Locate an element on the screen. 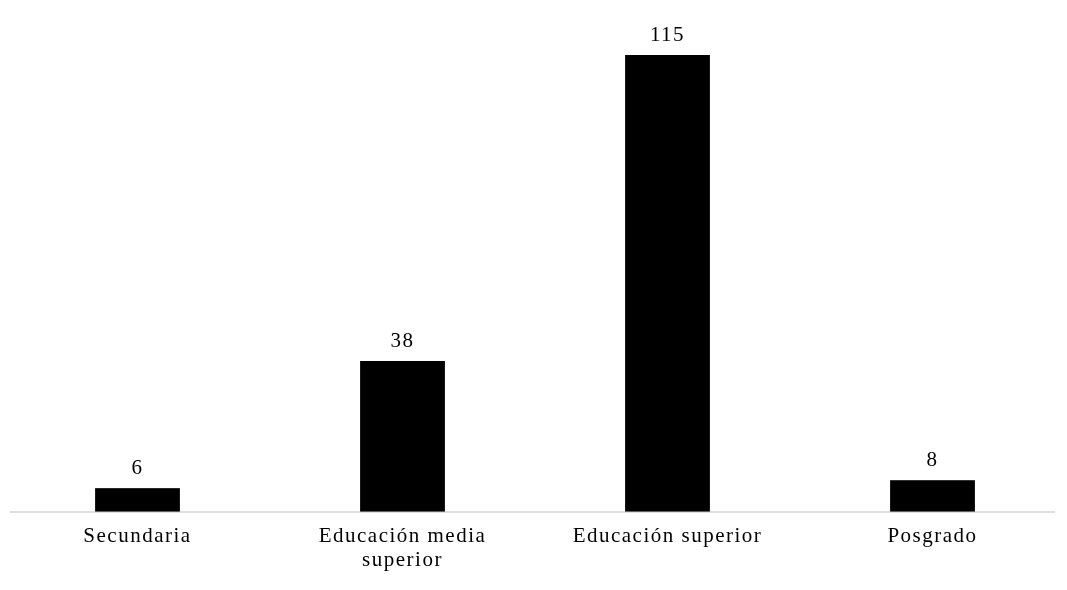 This screenshot has width=1067, height=590. data-label: 38 is located at coordinates (402, 339).